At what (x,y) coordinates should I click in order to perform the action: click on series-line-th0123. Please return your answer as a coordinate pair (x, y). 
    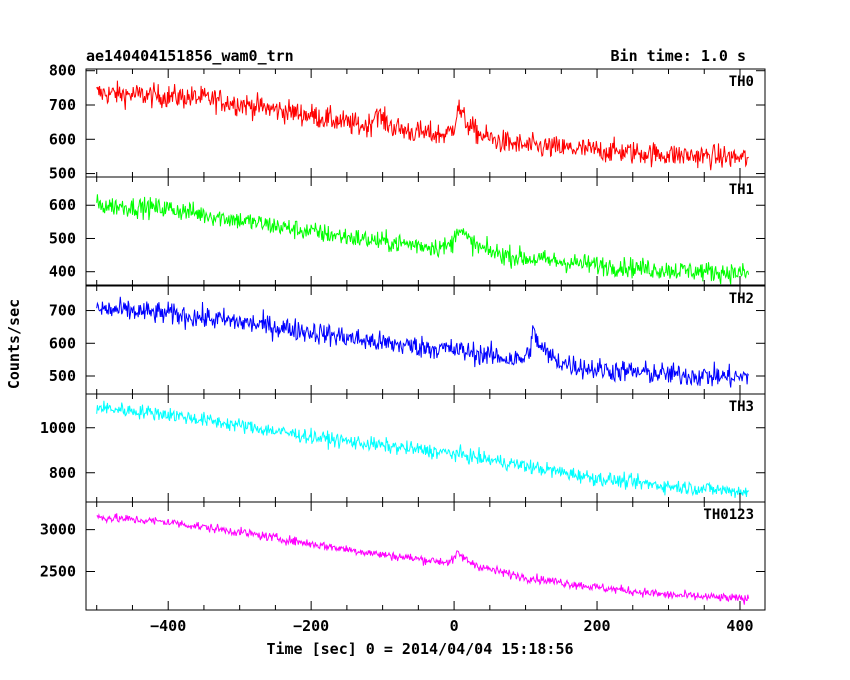
    Looking at the image, I should click on (423, 559).